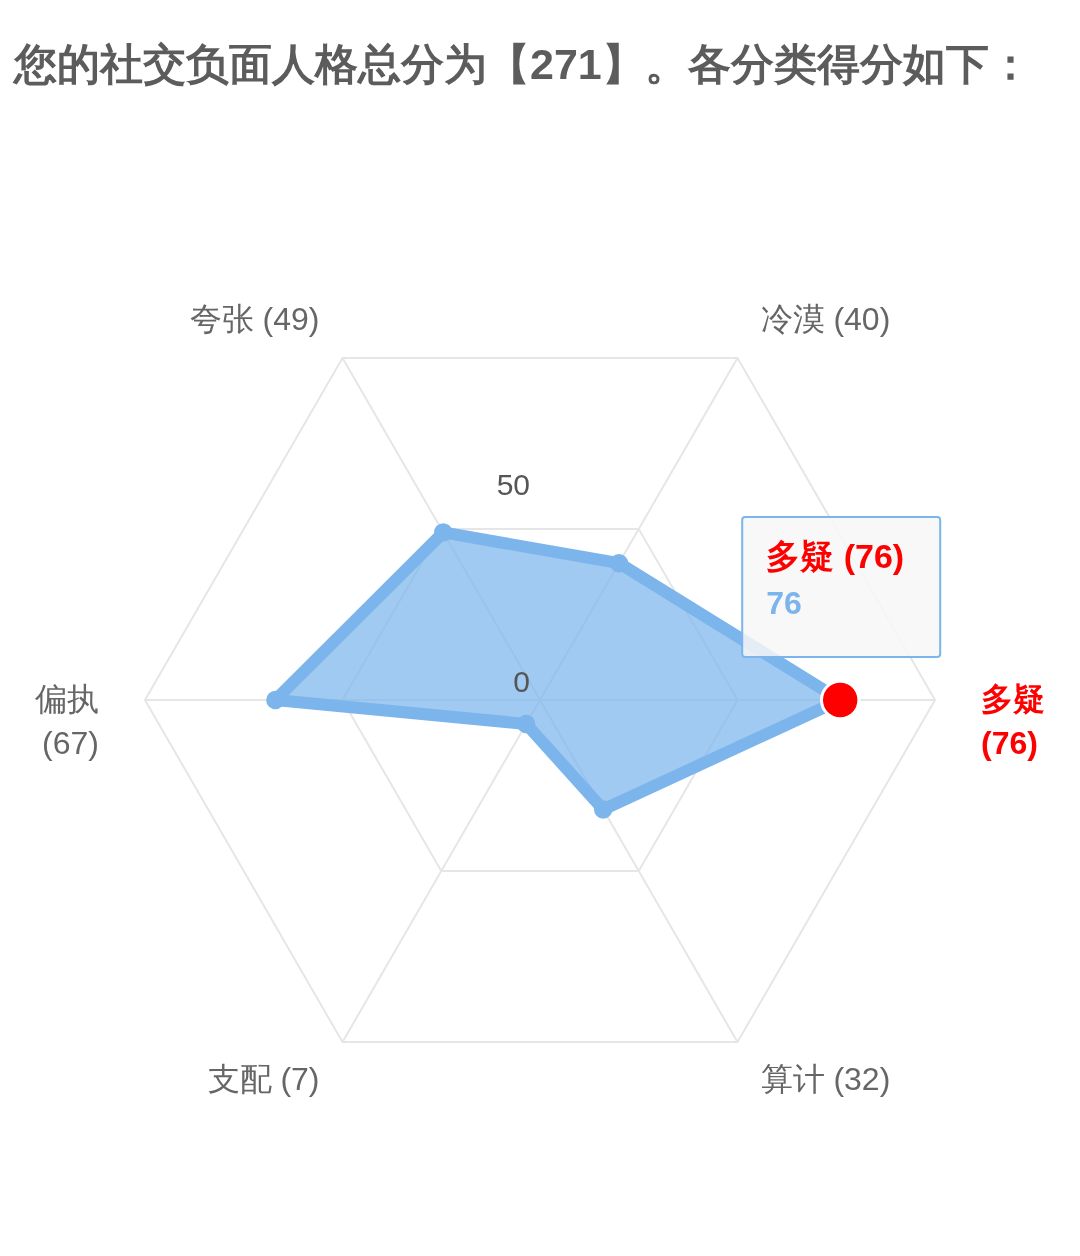  What do you see at coordinates (1013, 721) in the screenshot?
I see `category-label: 多疑 (76)` at bounding box center [1013, 721].